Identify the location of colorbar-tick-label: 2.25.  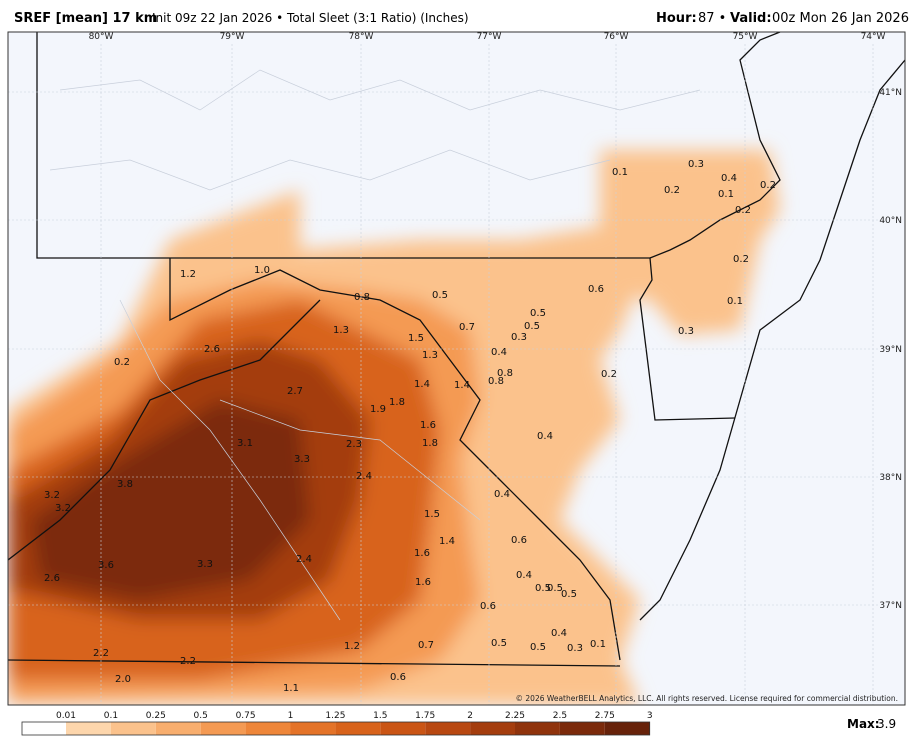
(515, 716).